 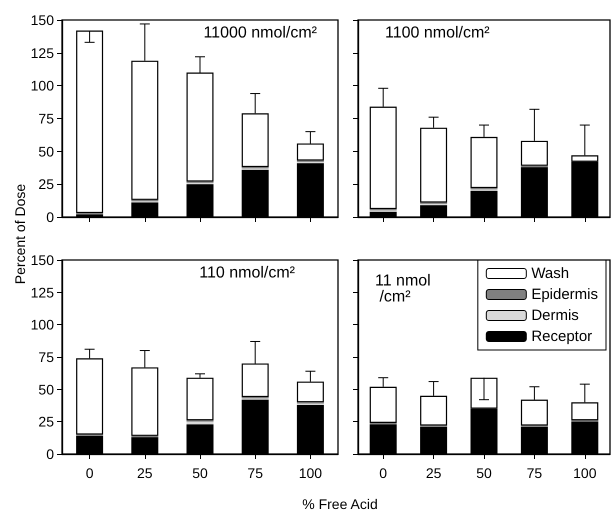 What do you see at coordinates (403, 289) in the screenshot?
I see `text: 11 nmol /cm²` at bounding box center [403, 289].